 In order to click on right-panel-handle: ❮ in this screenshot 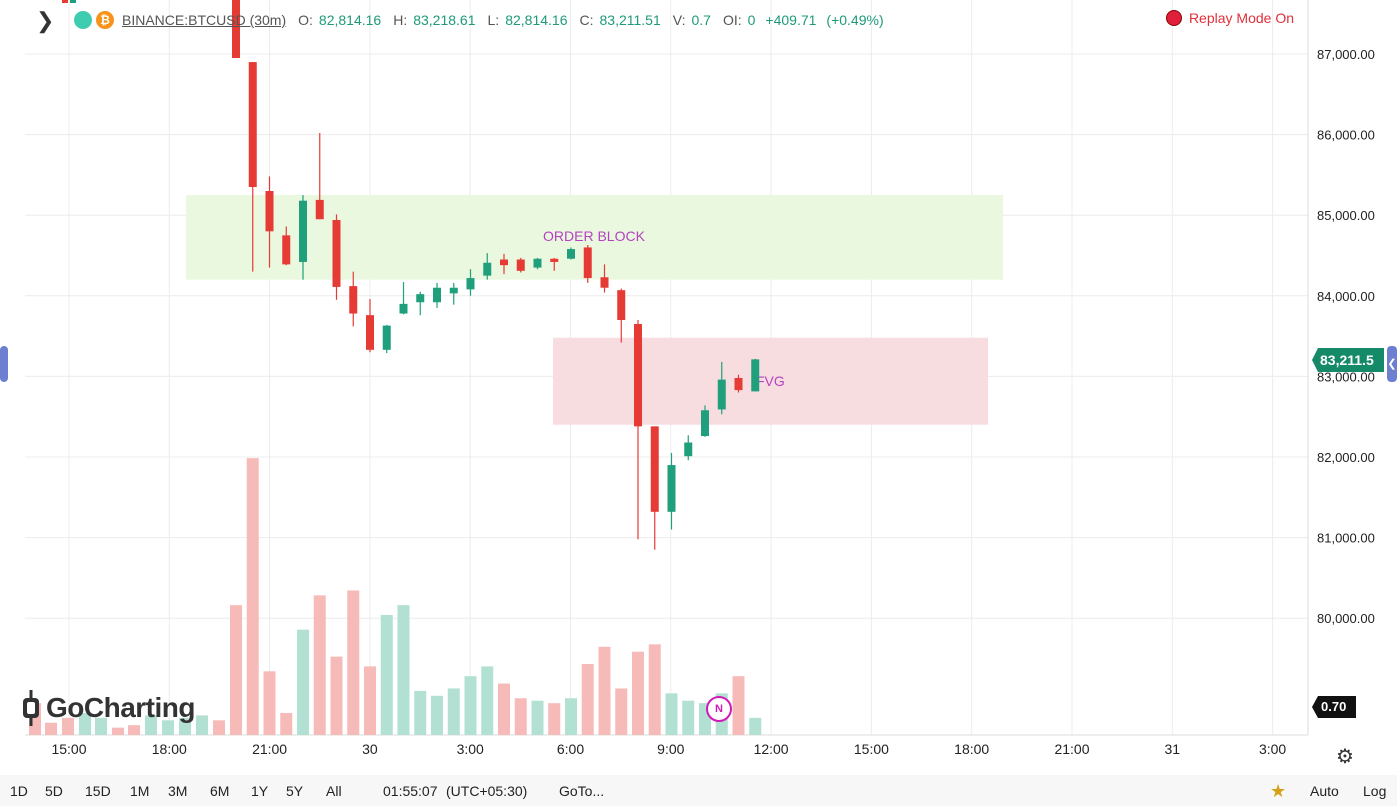, I will do `click(1392, 364)`.